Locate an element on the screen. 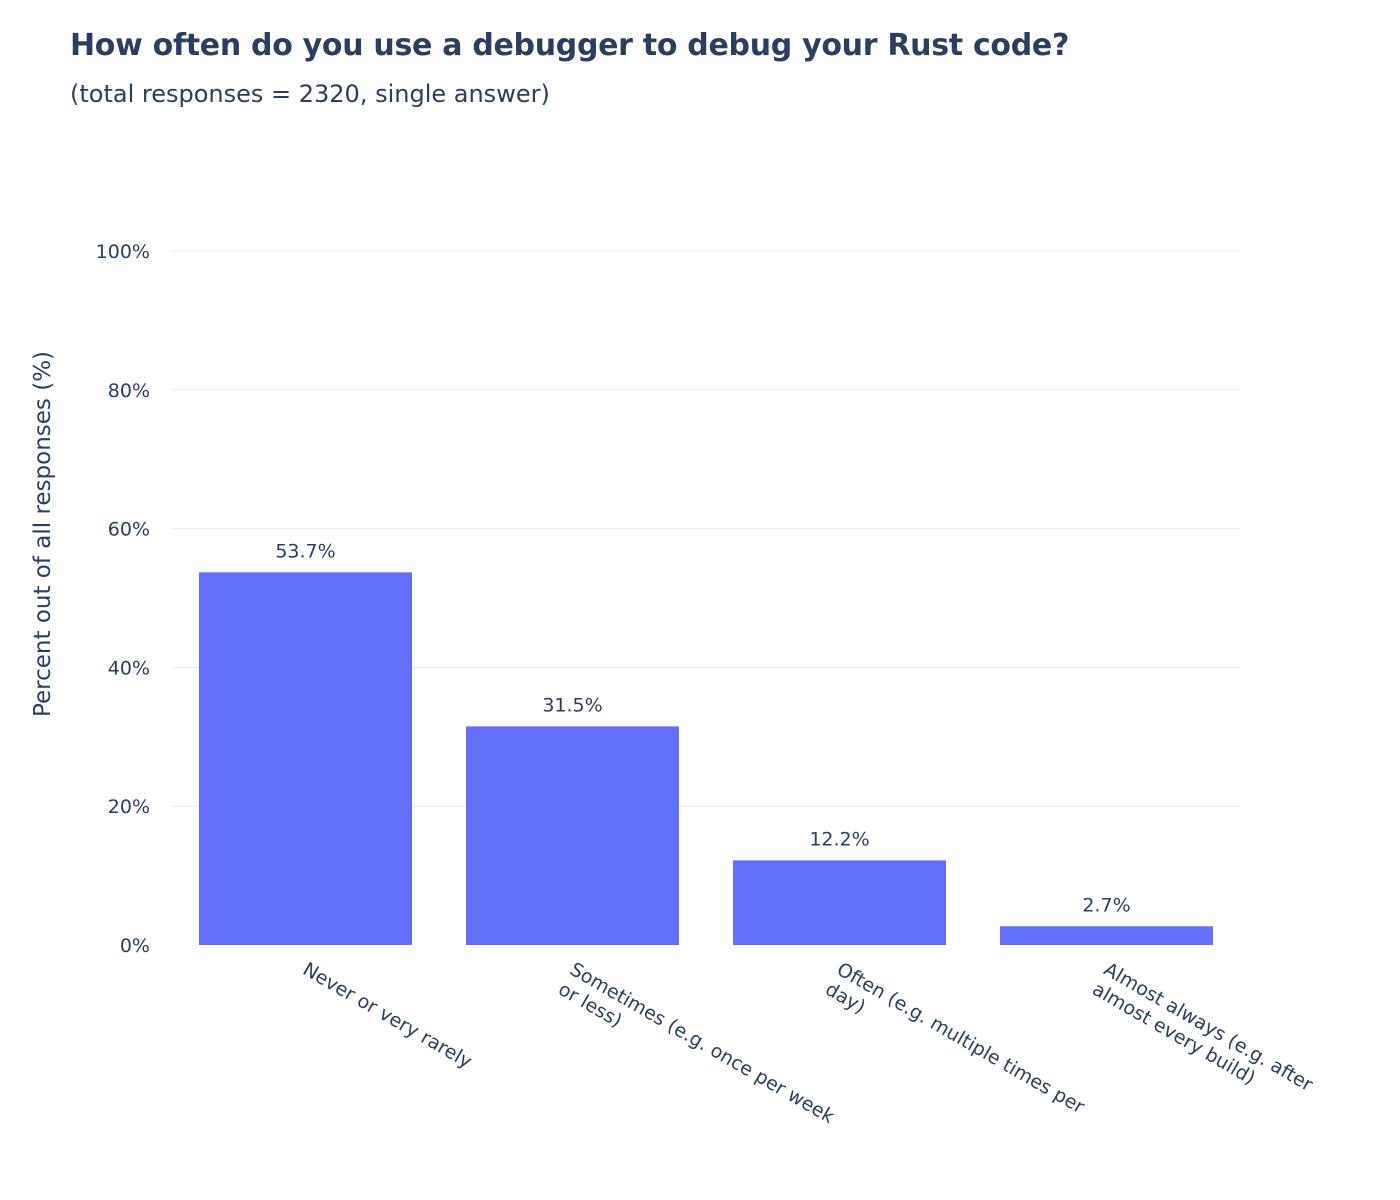 Image resolution: width=1400 pixels, height=1200 pixels. y-tick-label: 60% is located at coordinates (129, 530).